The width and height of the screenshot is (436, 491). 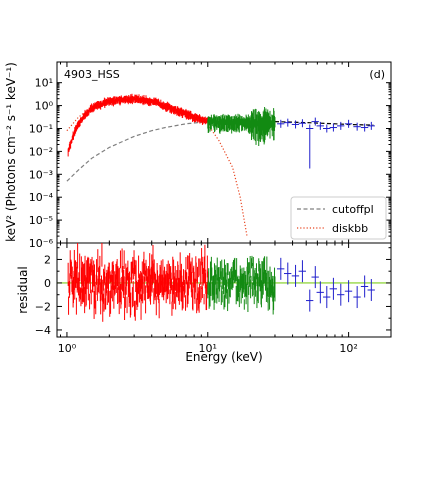 I want to click on panel-label: (d), so click(x=377, y=74).